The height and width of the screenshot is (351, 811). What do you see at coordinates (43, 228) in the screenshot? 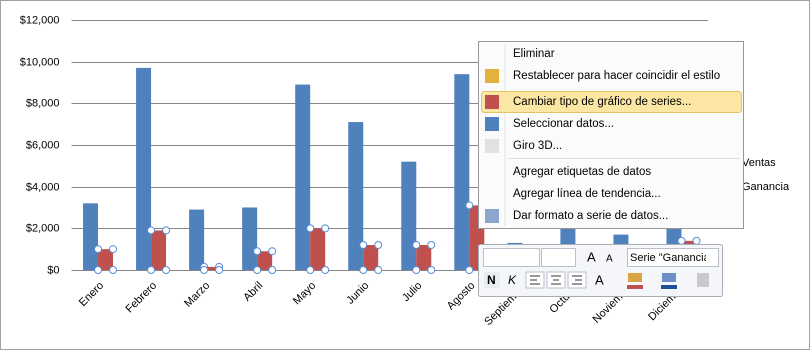
I see `y-tick-label: $2,000` at bounding box center [43, 228].